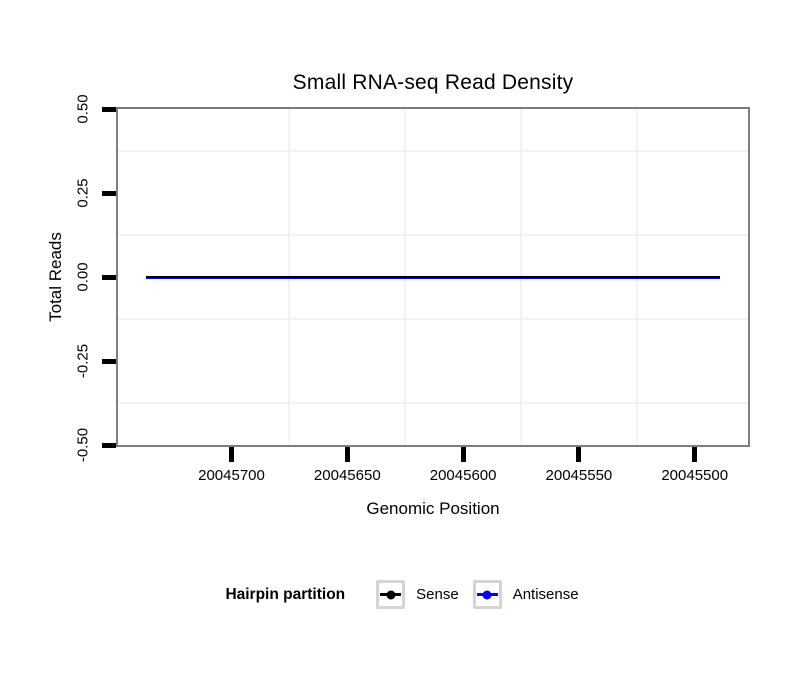 The image size is (810, 690). What do you see at coordinates (83, 109) in the screenshot?
I see `y-tick-label: 0.50` at bounding box center [83, 109].